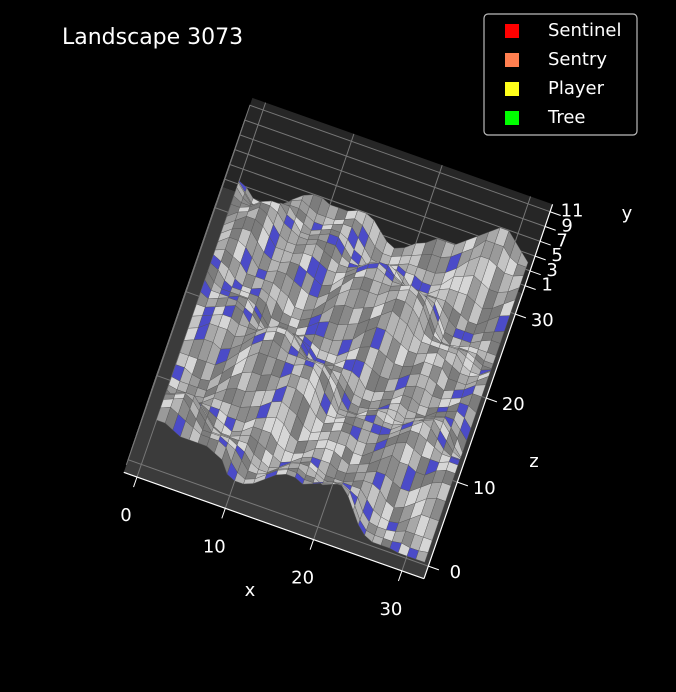 Image resolution: width=676 pixels, height=692 pixels. What do you see at coordinates (542, 320) in the screenshot?
I see `z-tick-label: 30` at bounding box center [542, 320].